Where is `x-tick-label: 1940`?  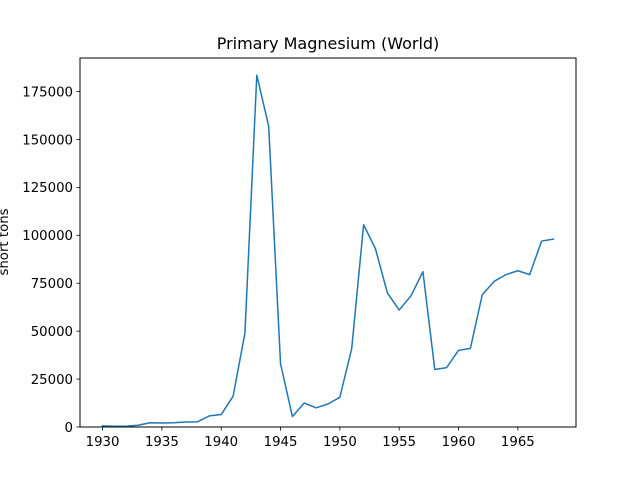 x-tick-label: 1940 is located at coordinates (221, 442).